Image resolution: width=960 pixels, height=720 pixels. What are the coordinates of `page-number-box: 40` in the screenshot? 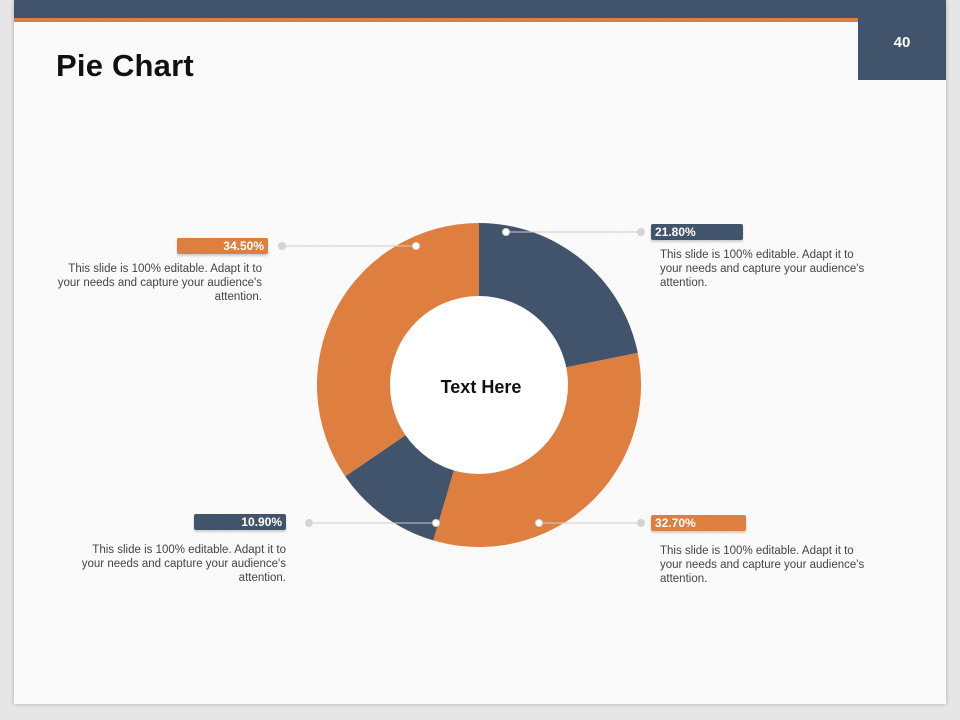 It's located at (902, 40).